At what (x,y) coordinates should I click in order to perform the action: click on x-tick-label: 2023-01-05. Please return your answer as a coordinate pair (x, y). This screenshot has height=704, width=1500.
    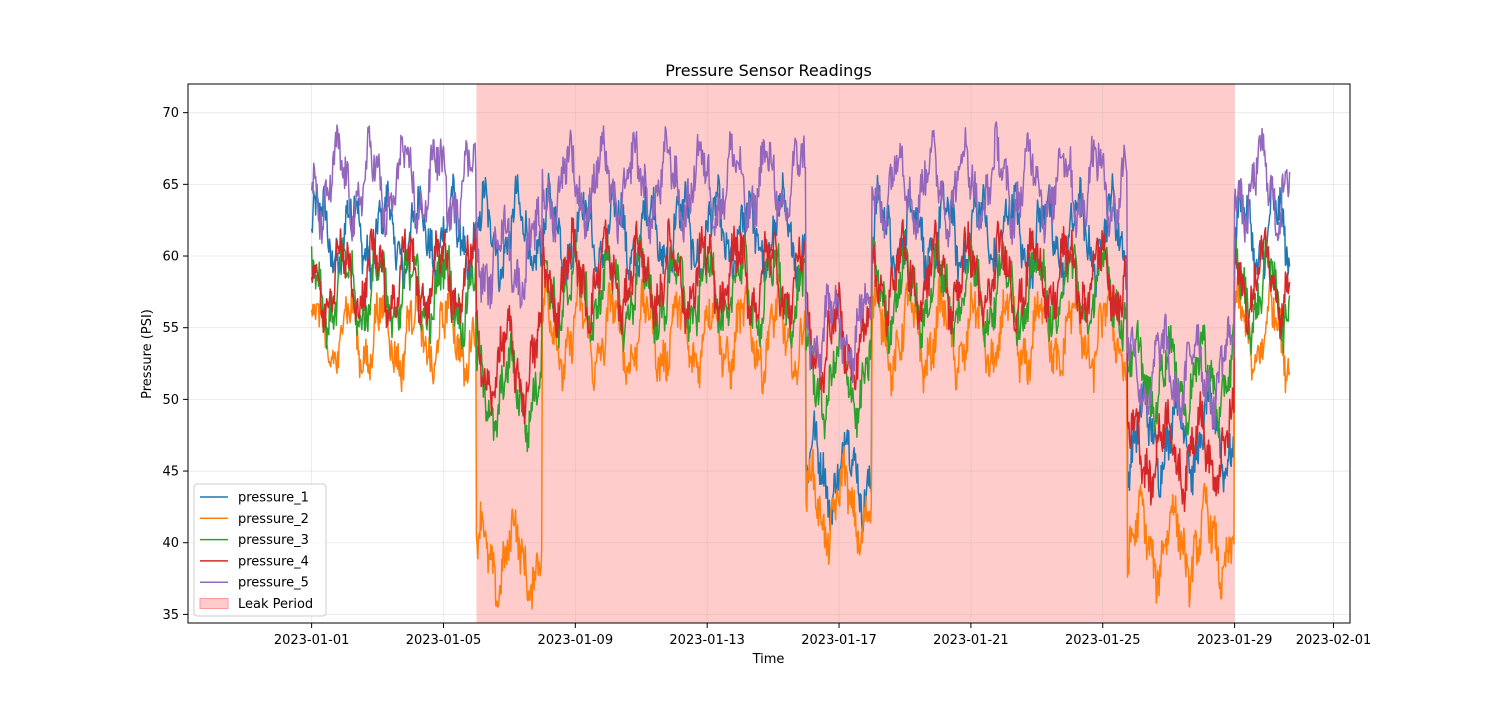
    Looking at the image, I should click on (444, 640).